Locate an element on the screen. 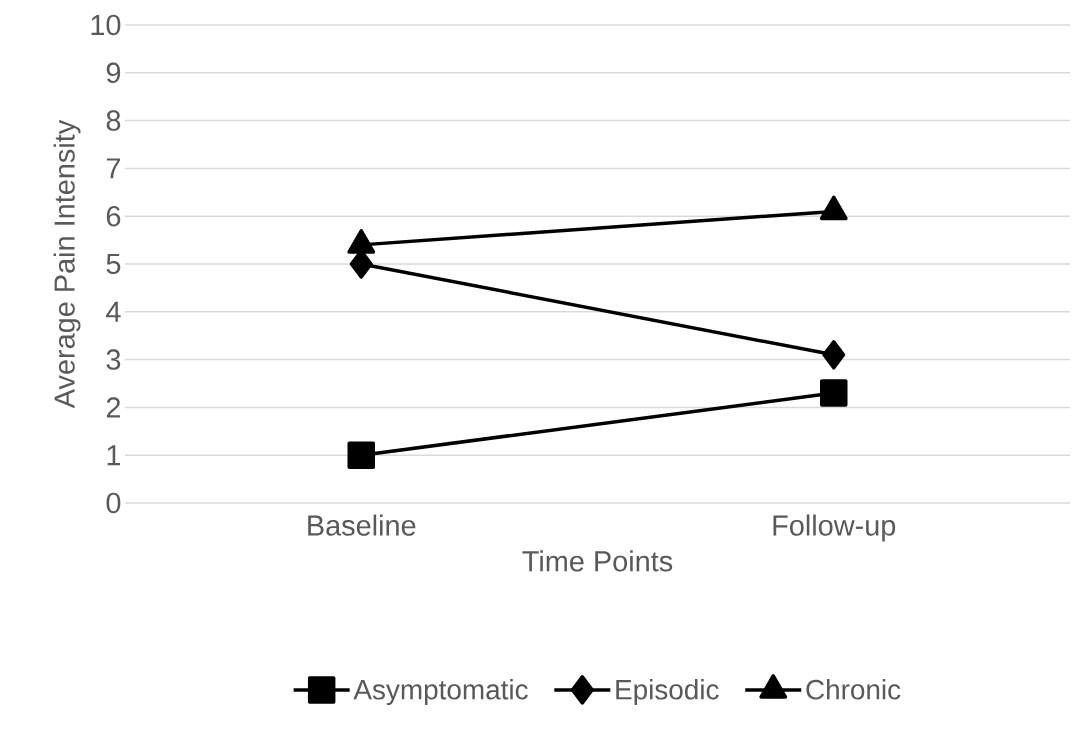 Image resolution: width=1074 pixels, height=742 pixels. legend-label: Episodic is located at coordinates (667, 692).